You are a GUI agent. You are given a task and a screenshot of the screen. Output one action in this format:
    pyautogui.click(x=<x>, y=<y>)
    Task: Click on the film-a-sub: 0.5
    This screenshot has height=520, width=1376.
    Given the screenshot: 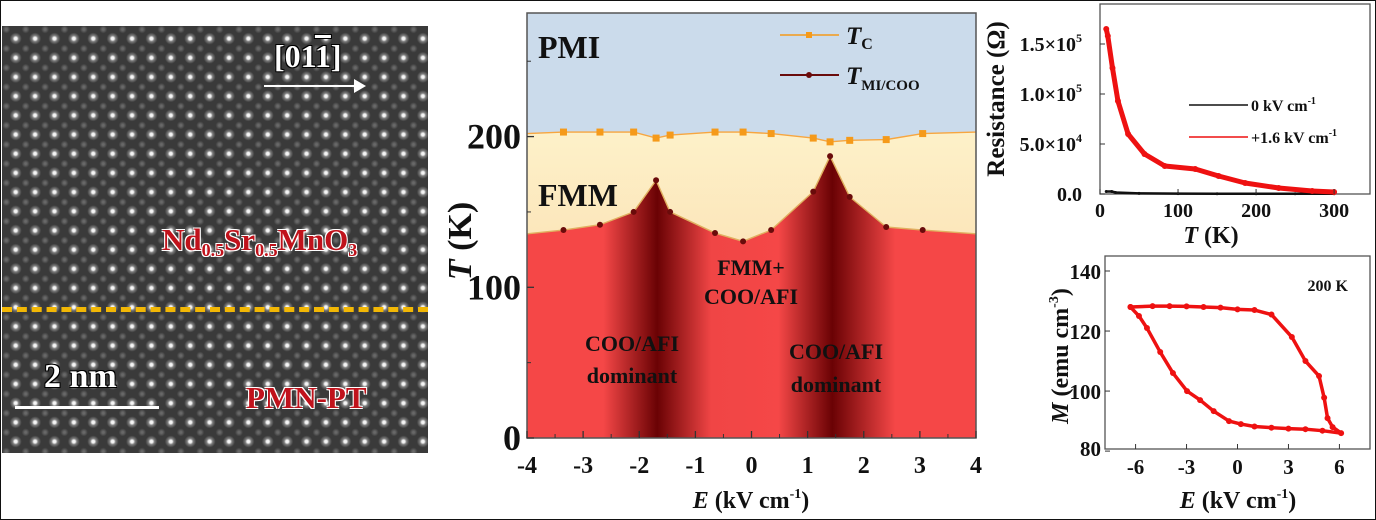 What is the action you would take?
    pyautogui.click(x=213, y=250)
    